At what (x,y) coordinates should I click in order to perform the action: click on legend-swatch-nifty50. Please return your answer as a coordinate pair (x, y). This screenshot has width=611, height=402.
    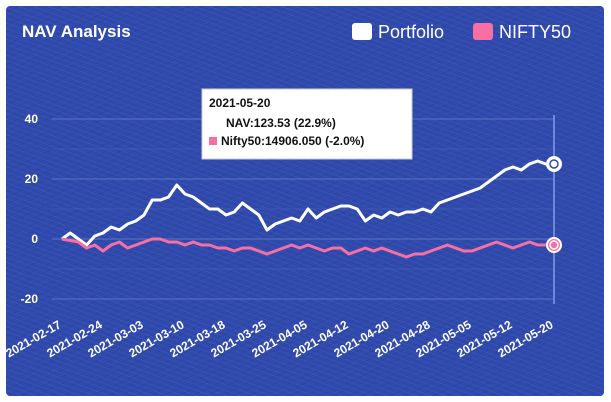
    Looking at the image, I should click on (483, 31).